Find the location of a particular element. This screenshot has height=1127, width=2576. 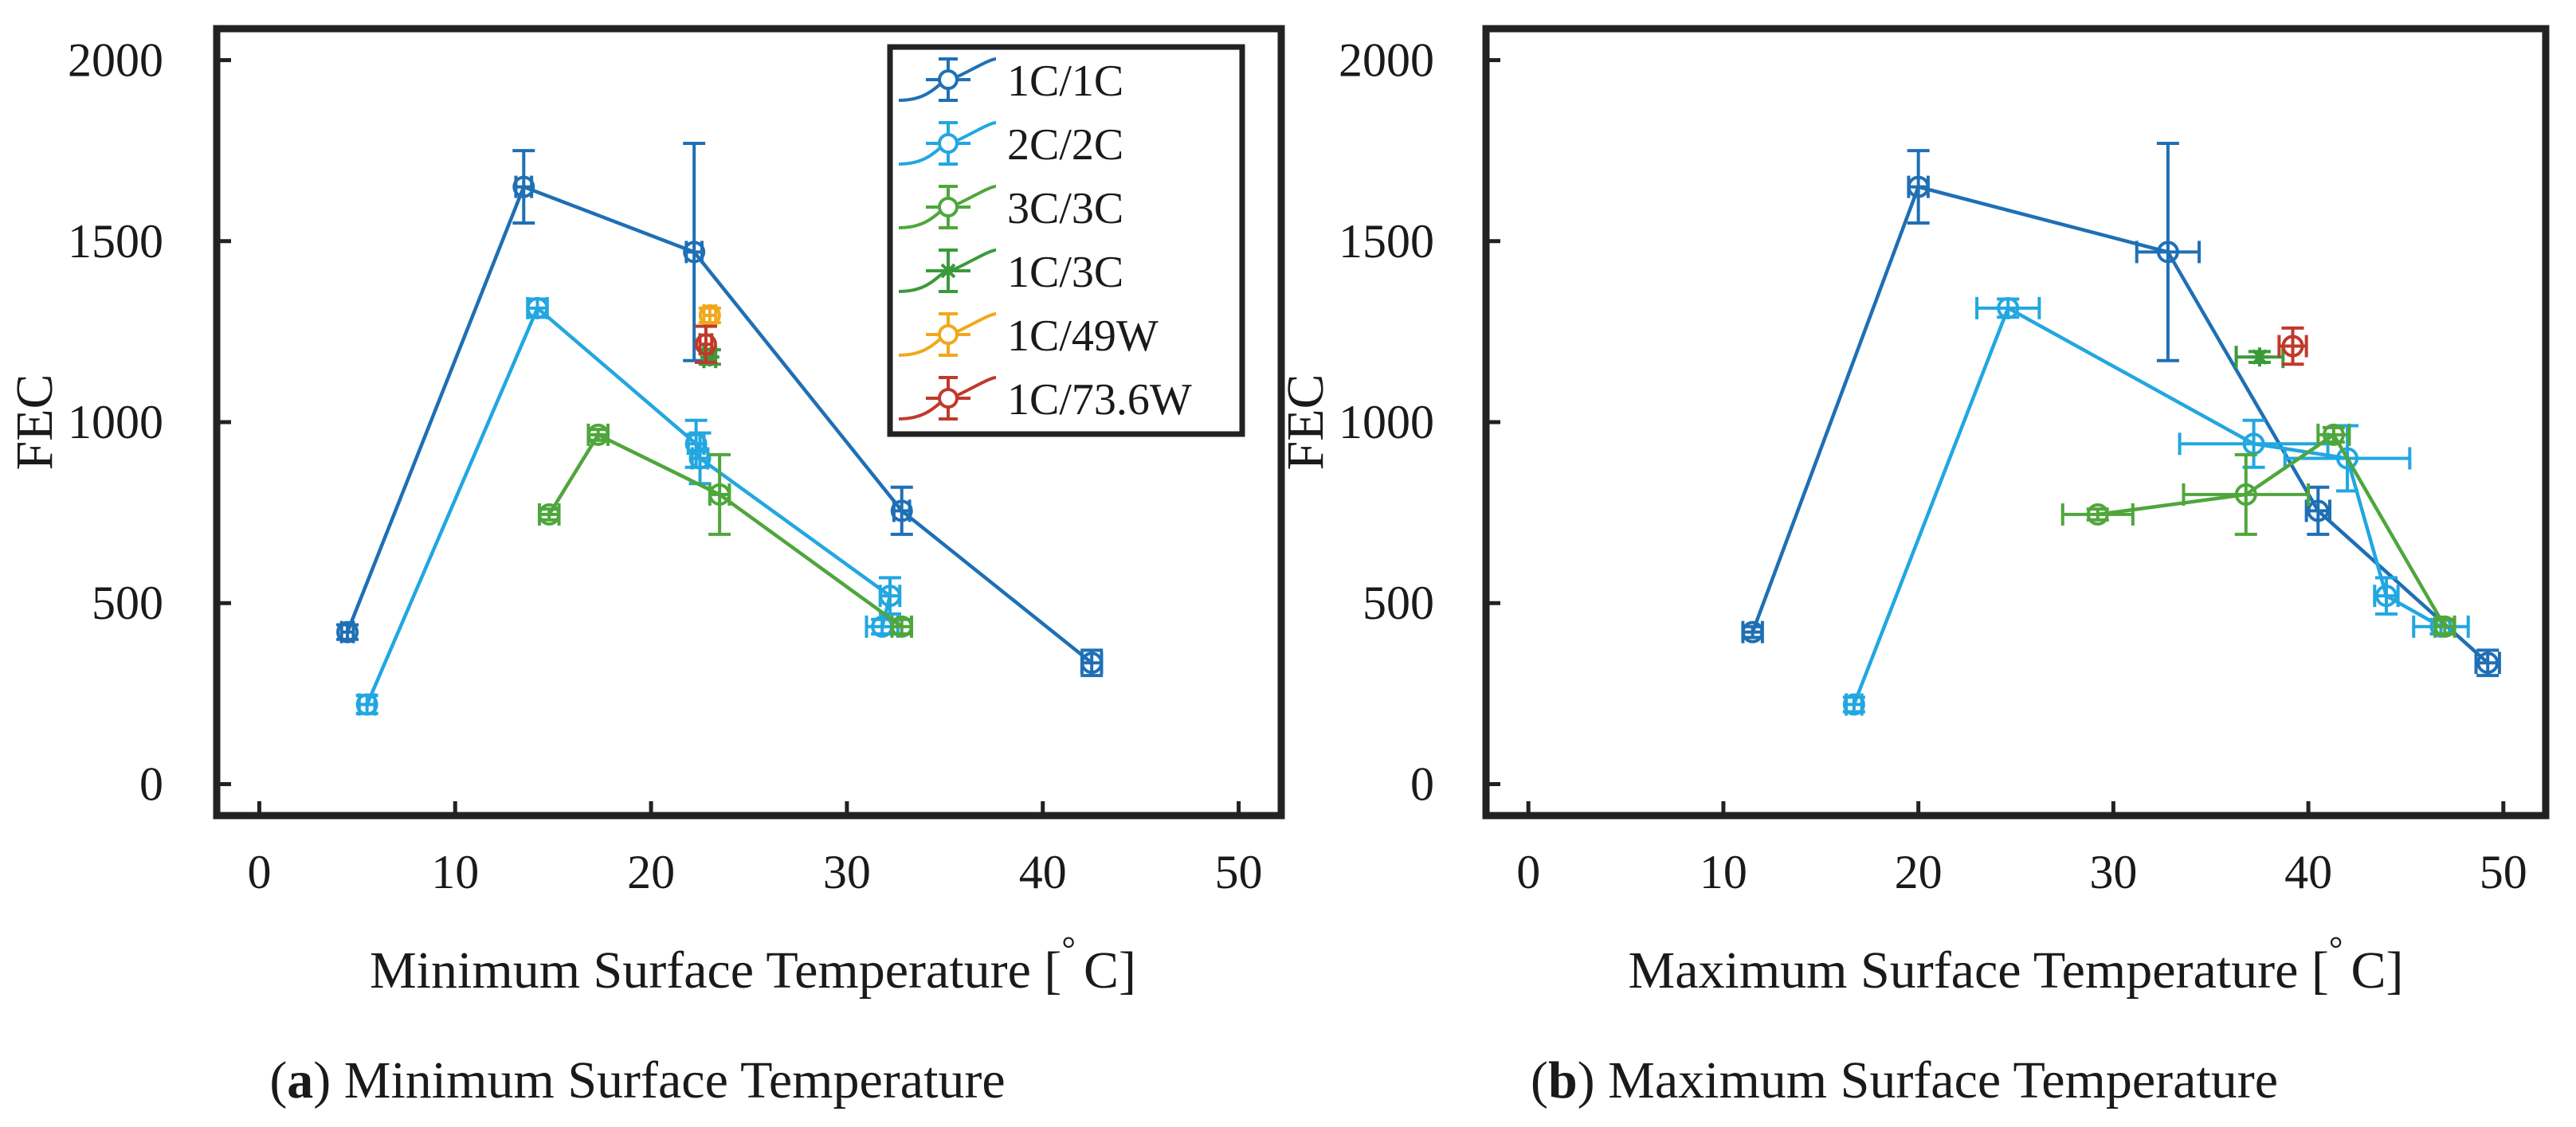

legend-label: 1C/1C is located at coordinates (1065, 81).